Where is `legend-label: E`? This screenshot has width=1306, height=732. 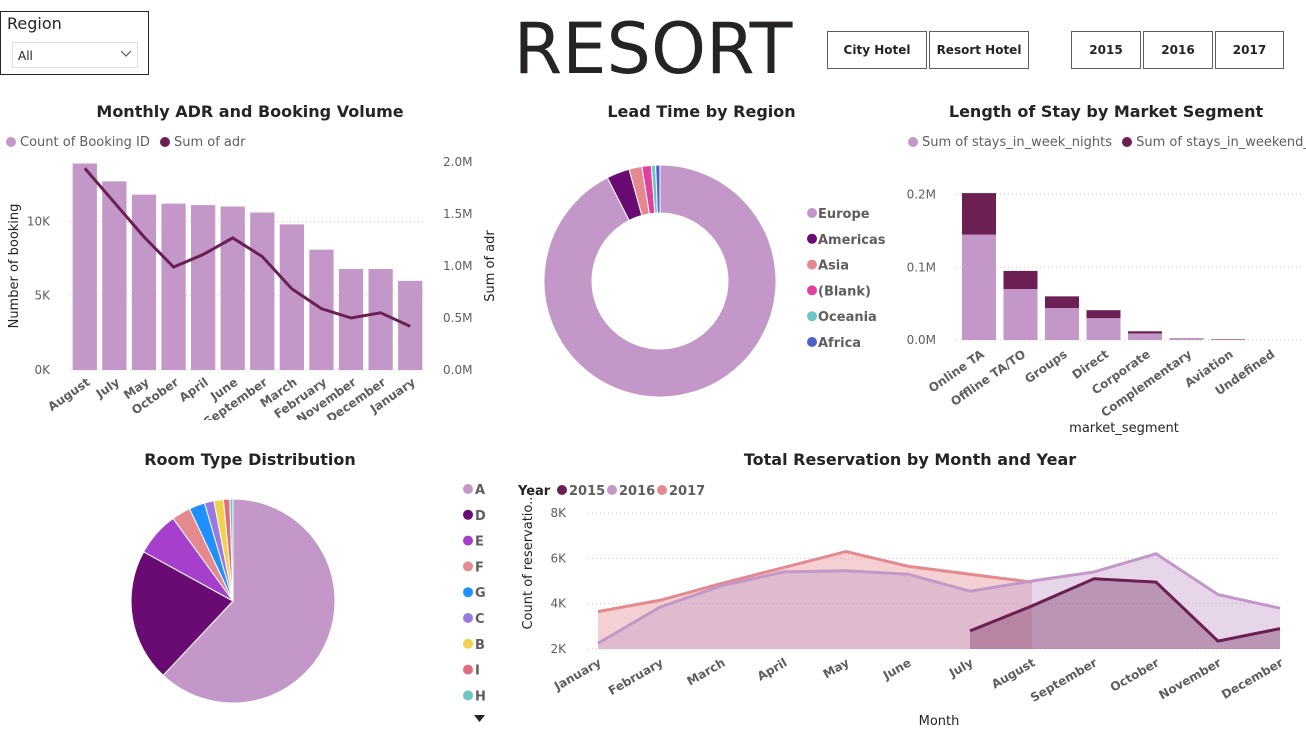 legend-label: E is located at coordinates (479, 542).